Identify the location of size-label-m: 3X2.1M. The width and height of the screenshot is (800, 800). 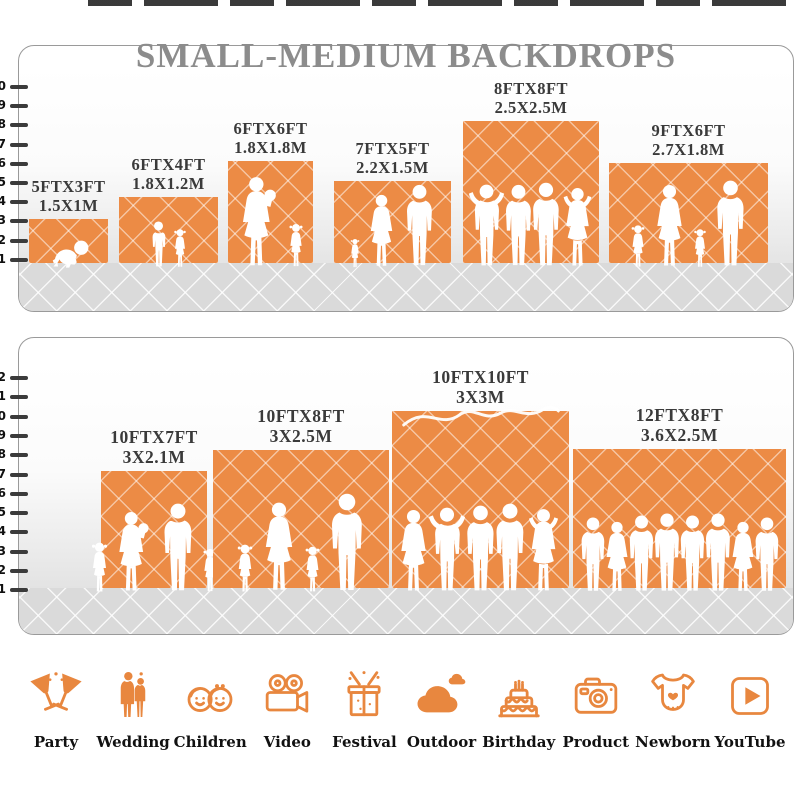
(154, 457).